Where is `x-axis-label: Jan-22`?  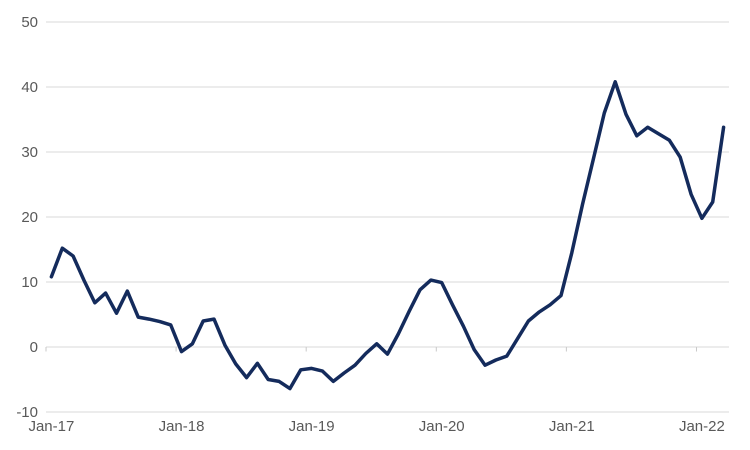
x-axis-label: Jan-22 is located at coordinates (702, 426).